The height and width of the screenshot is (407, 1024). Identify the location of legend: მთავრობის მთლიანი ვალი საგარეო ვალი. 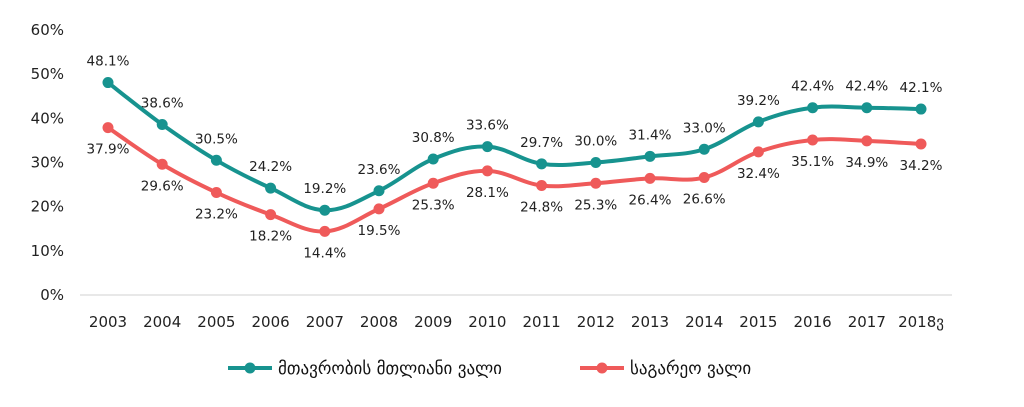
(489, 369).